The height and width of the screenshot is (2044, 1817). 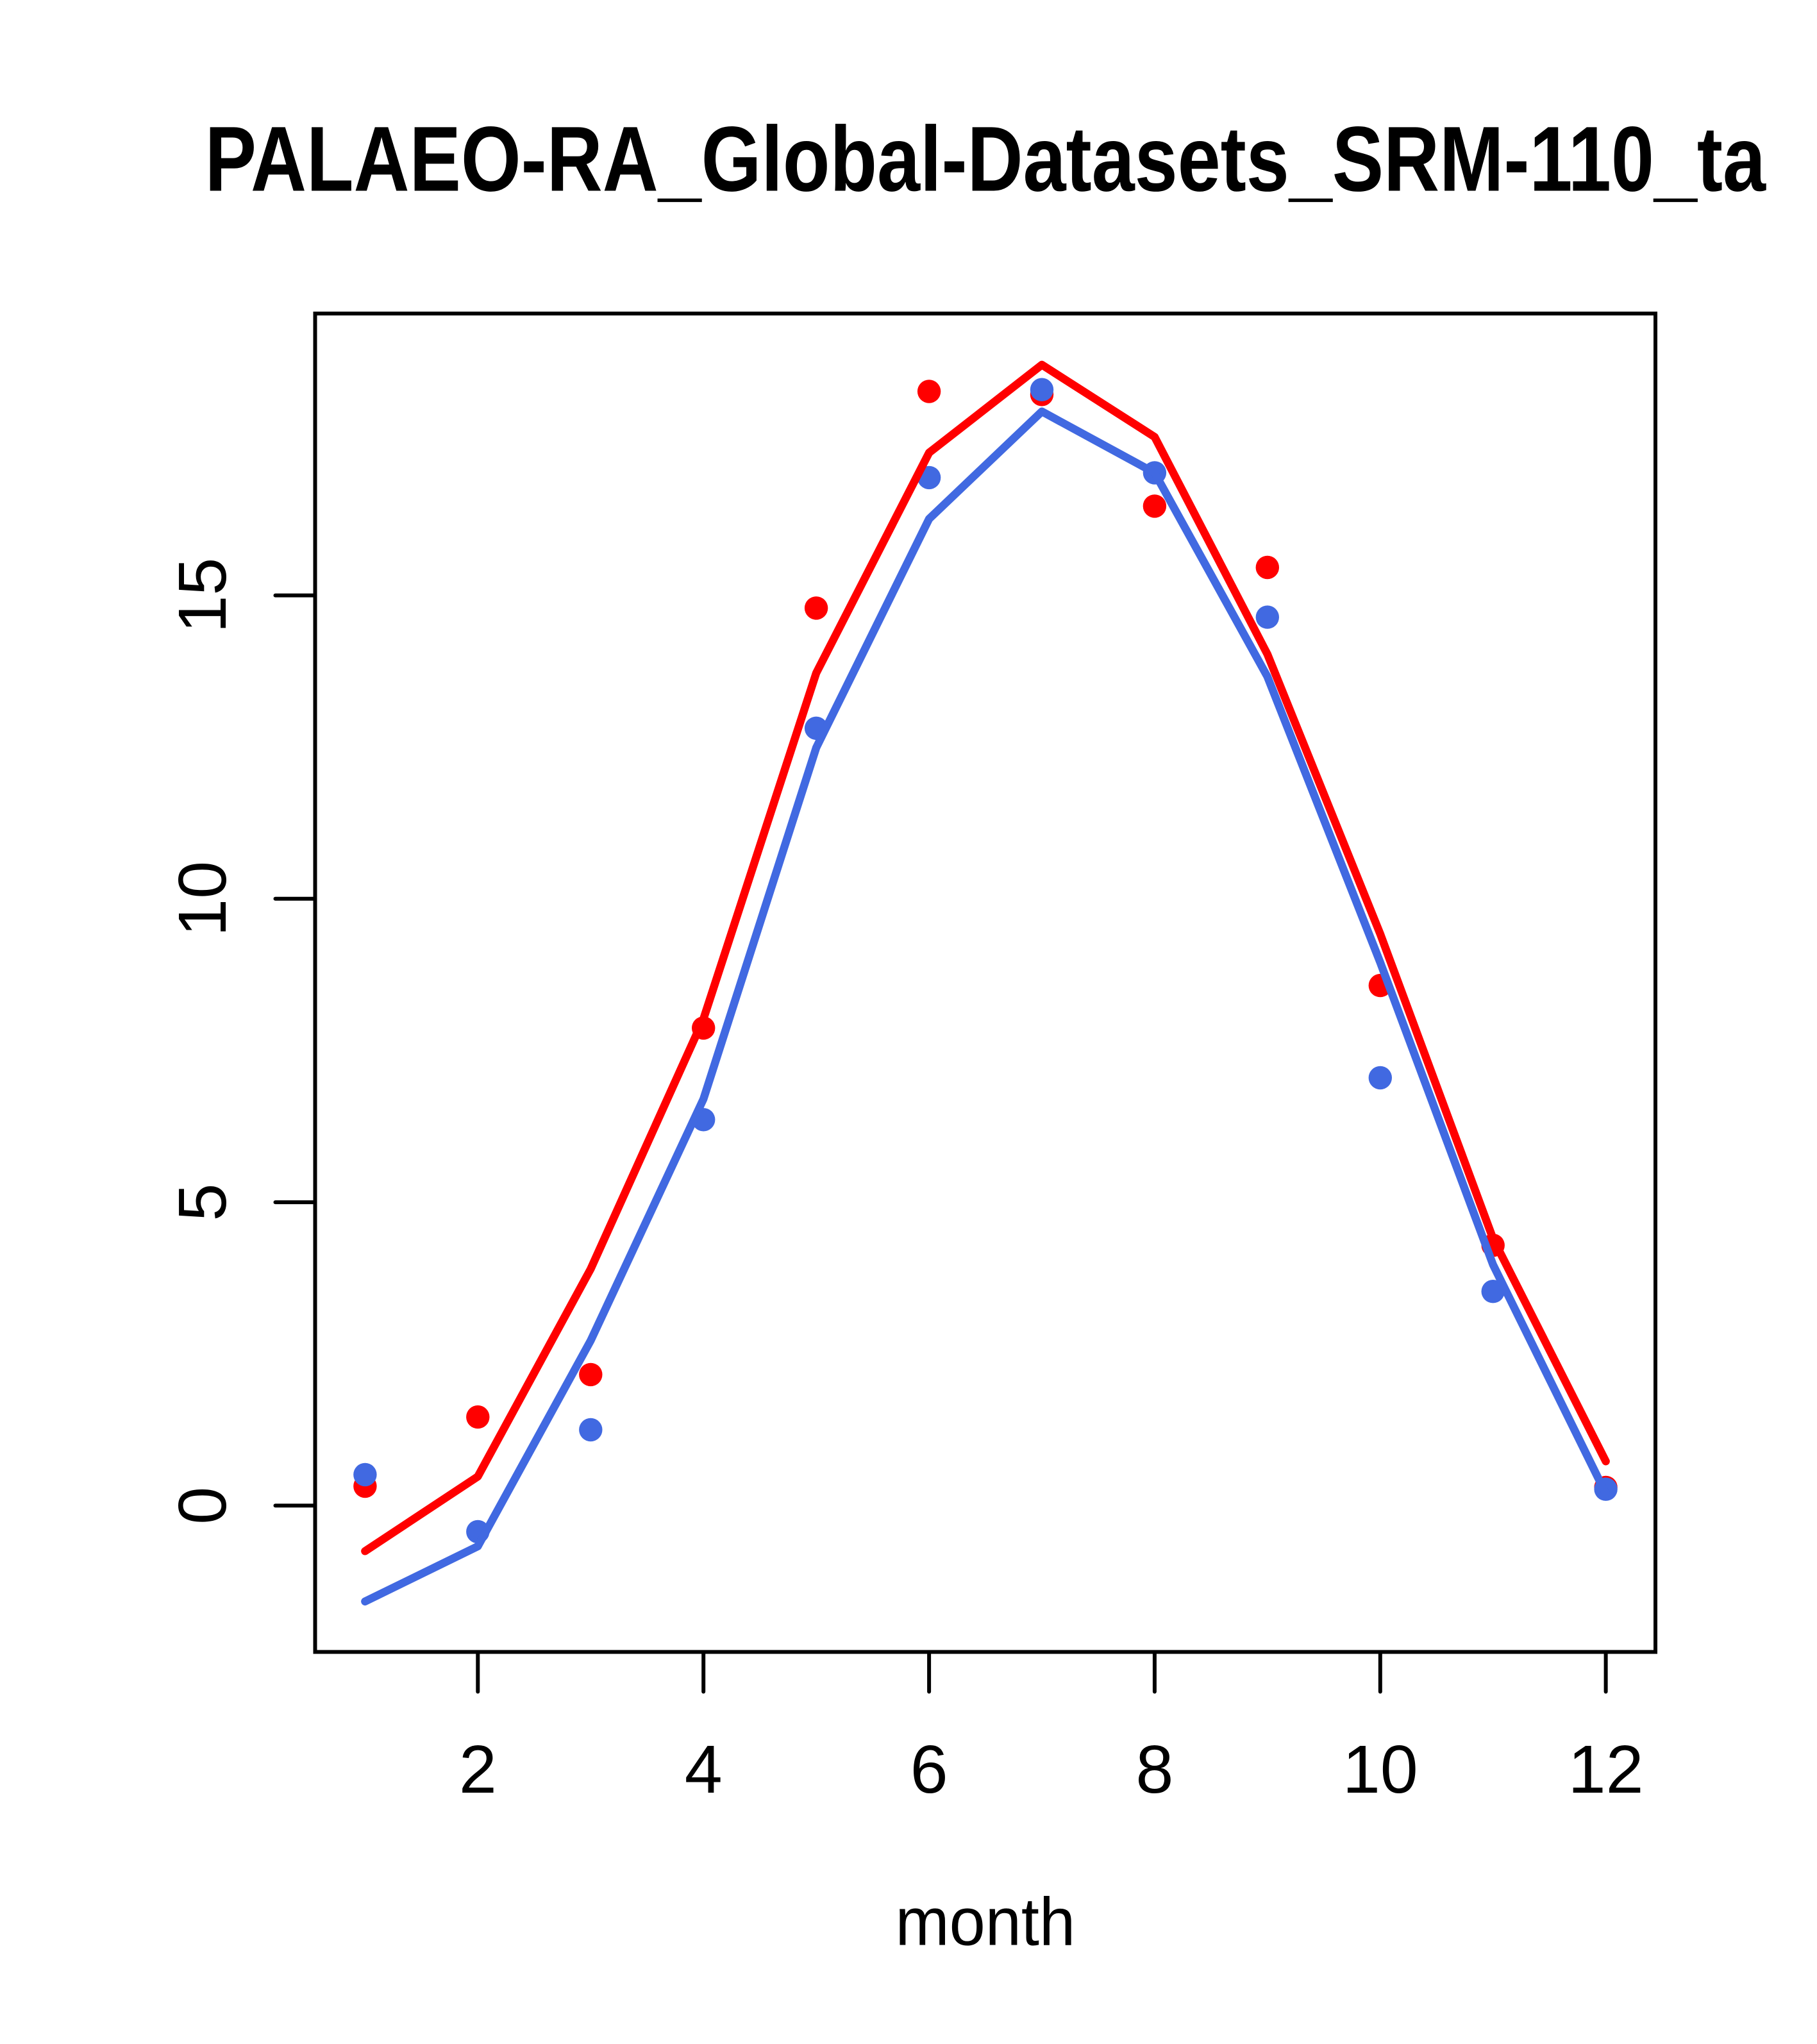 What do you see at coordinates (929, 1769) in the screenshot?
I see `svg-text: 6` at bounding box center [929, 1769].